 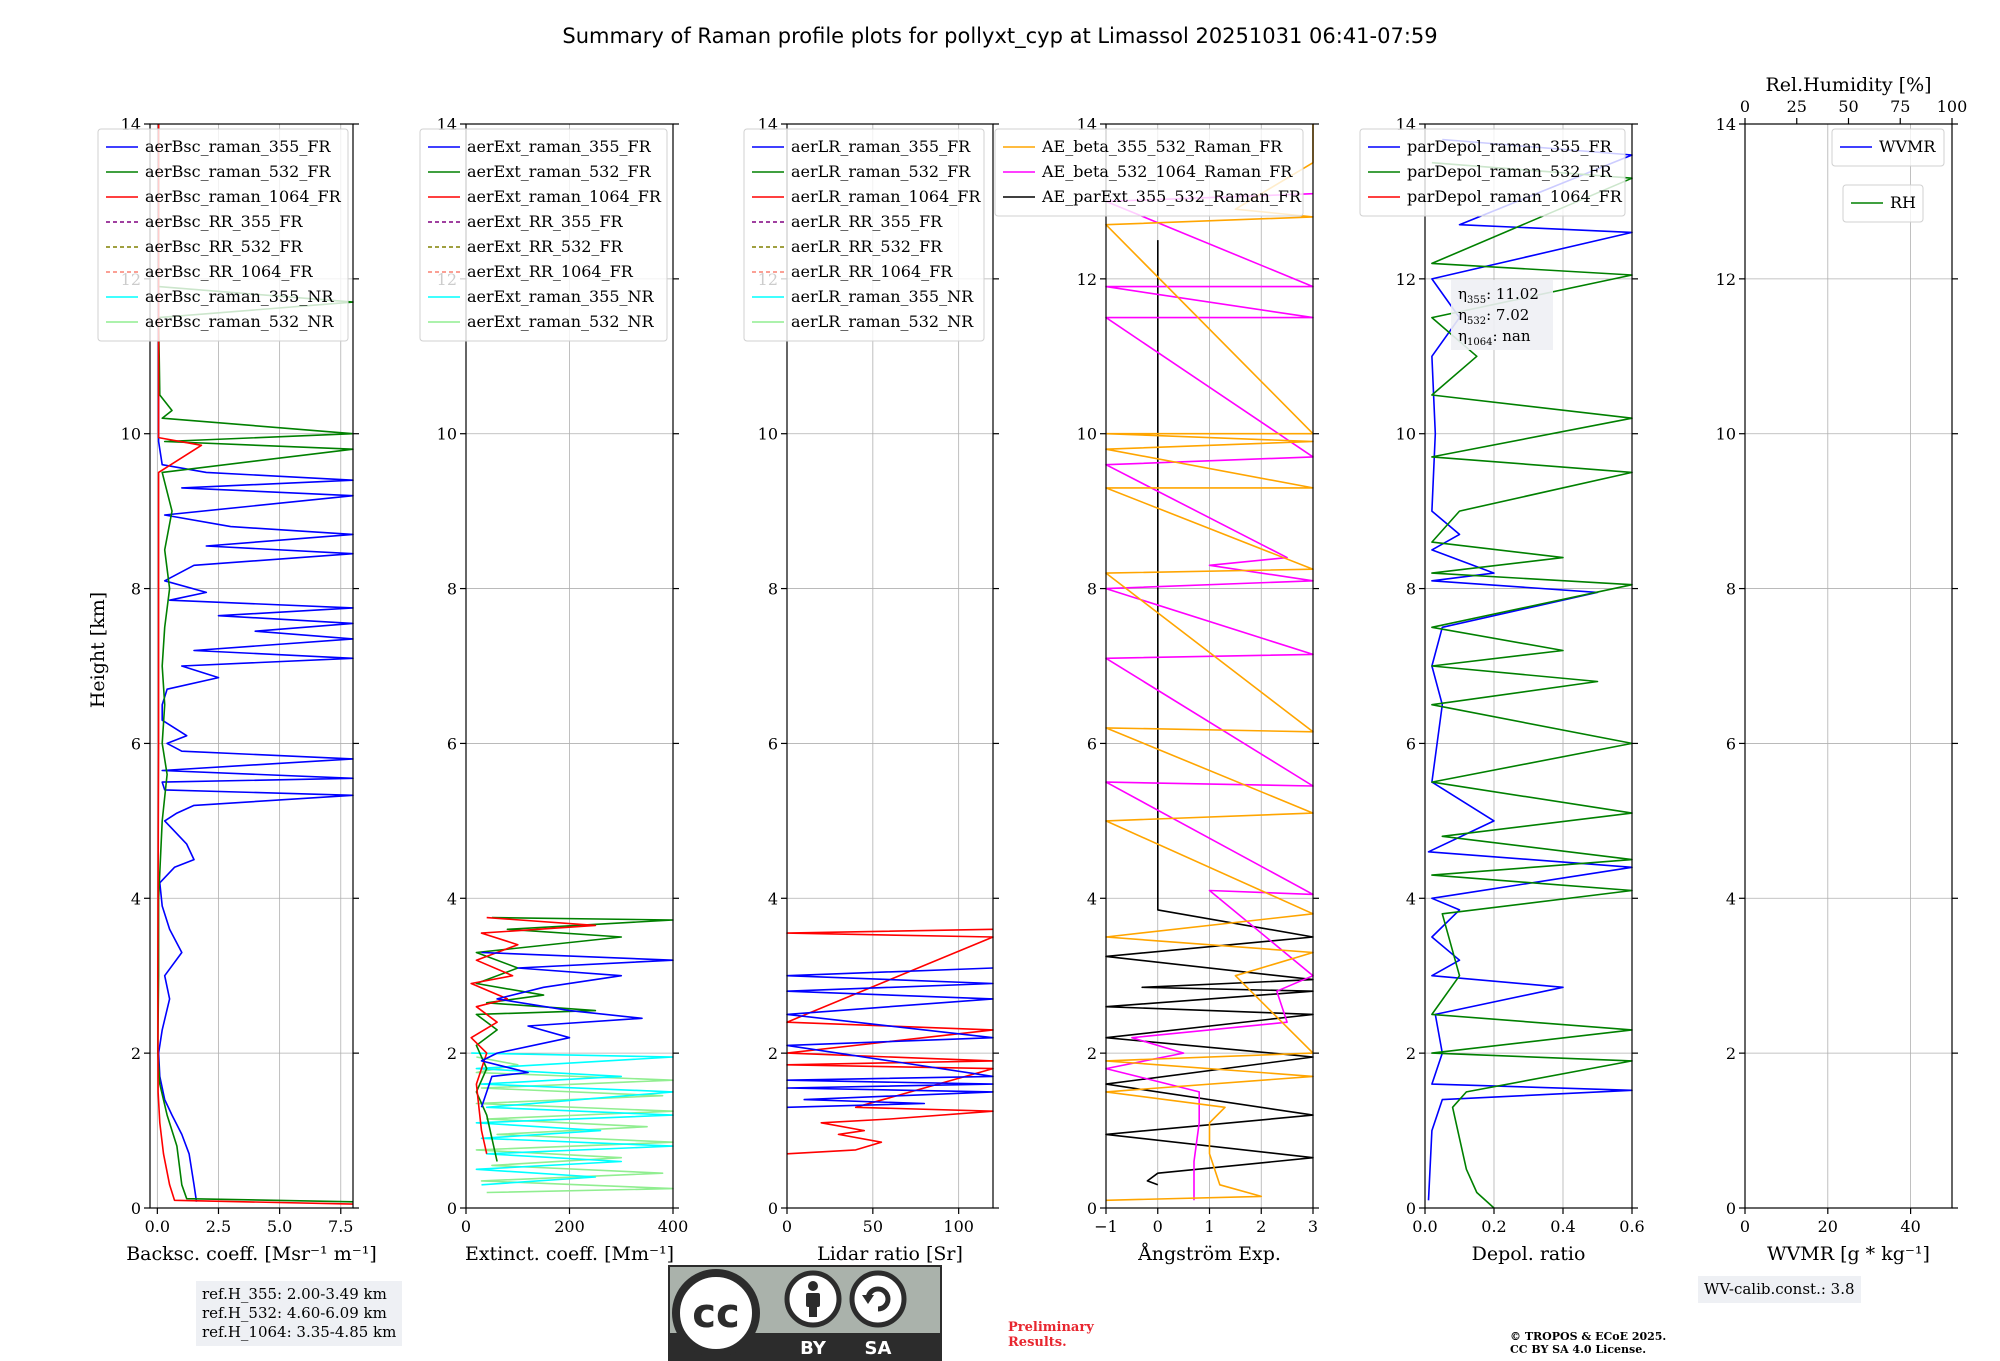 I want to click on series-aerBsc_raman_355_FR, so click(x=255, y=663).